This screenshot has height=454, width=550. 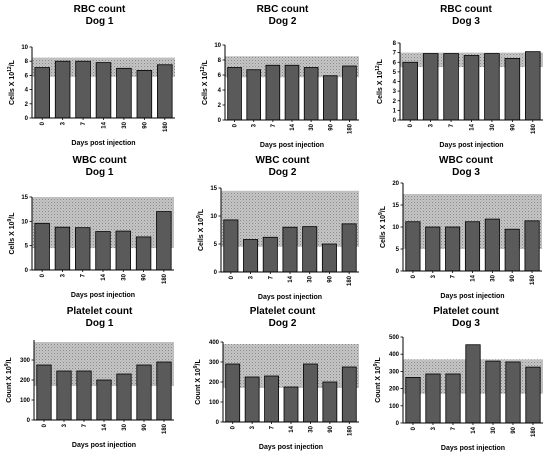 What do you see at coordinates (200, 229) in the screenshot?
I see `wbc-dog2-y-axis-label: Cells X 109/L` at bounding box center [200, 229].